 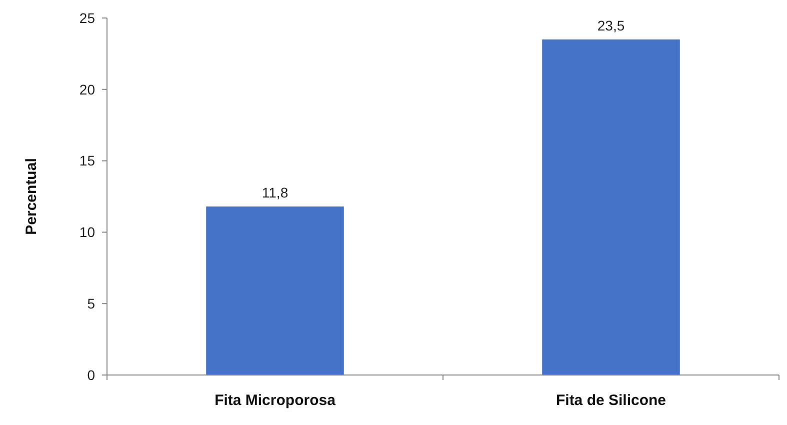 What do you see at coordinates (87, 232) in the screenshot?
I see `y-tick-label: 10` at bounding box center [87, 232].